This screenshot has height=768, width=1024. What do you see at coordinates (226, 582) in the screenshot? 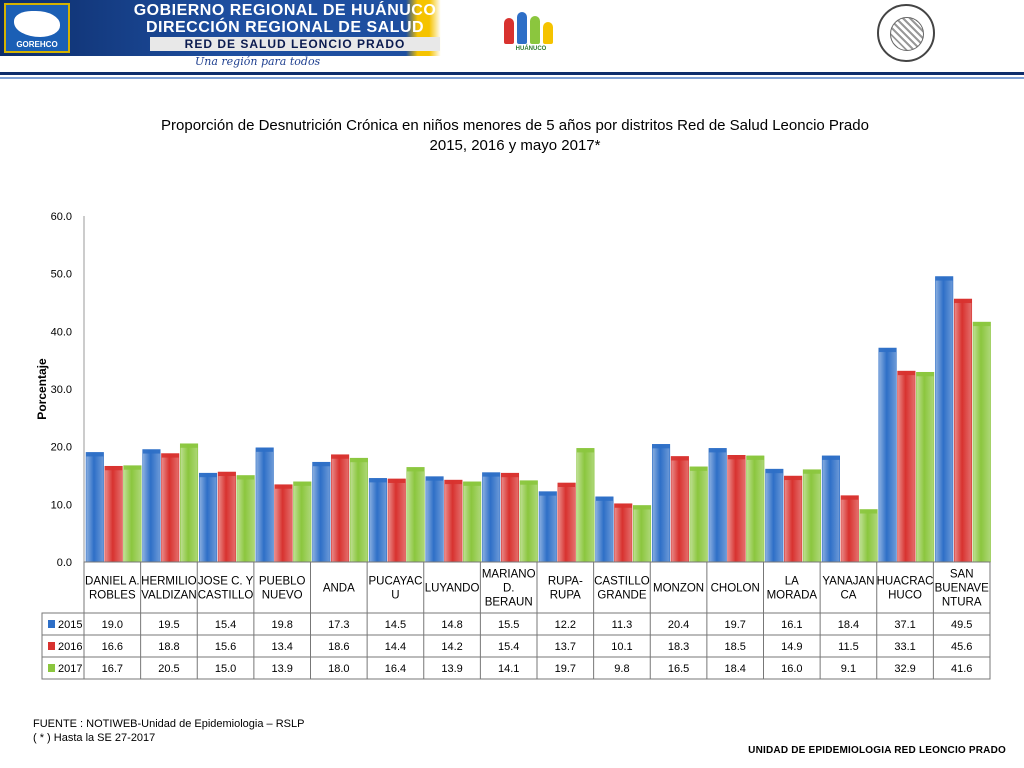
I see `category-label: JOSE C. Y` at bounding box center [226, 582].